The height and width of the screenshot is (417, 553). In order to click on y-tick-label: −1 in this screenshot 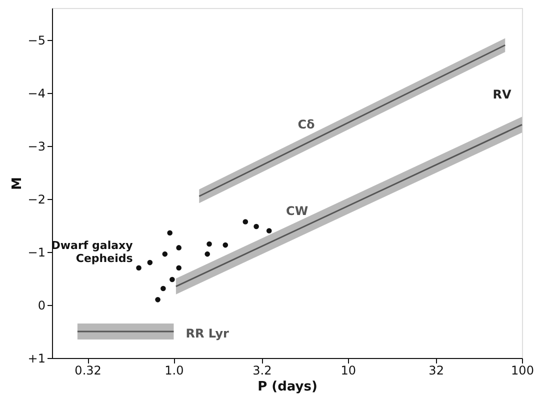, I will do `click(37, 252)`.